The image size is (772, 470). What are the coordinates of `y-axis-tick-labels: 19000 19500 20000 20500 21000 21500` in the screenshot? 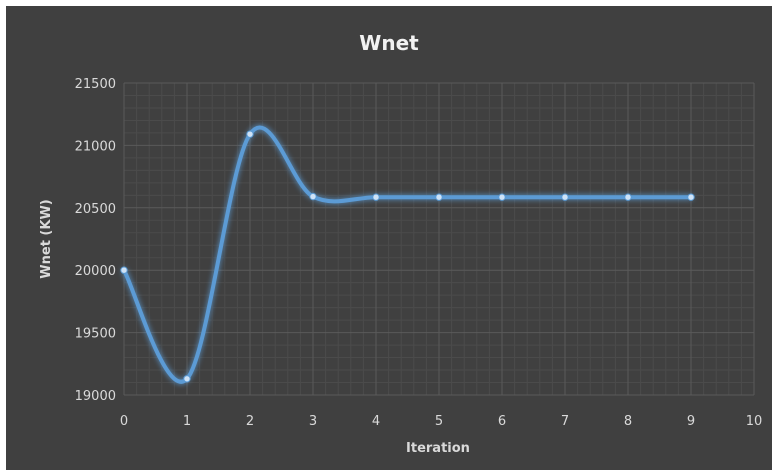 It's located at (95, 240).